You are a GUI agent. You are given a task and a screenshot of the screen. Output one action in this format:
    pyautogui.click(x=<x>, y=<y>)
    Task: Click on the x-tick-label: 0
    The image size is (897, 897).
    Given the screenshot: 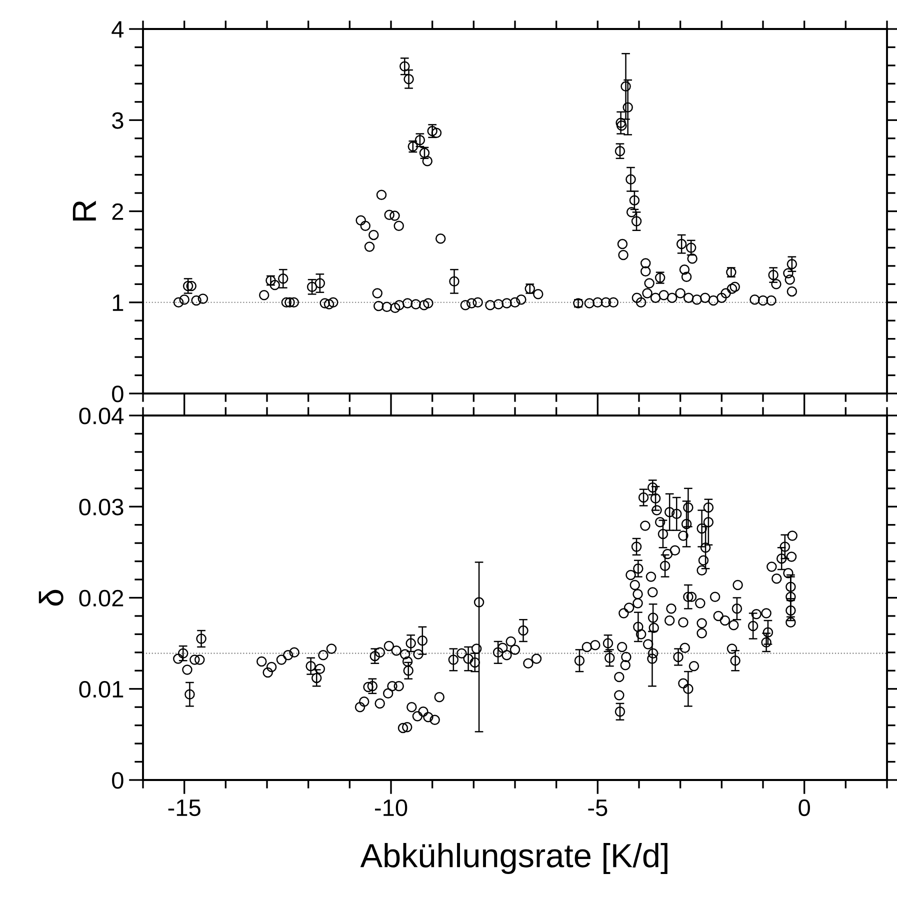 What is the action you would take?
    pyautogui.click(x=804, y=807)
    